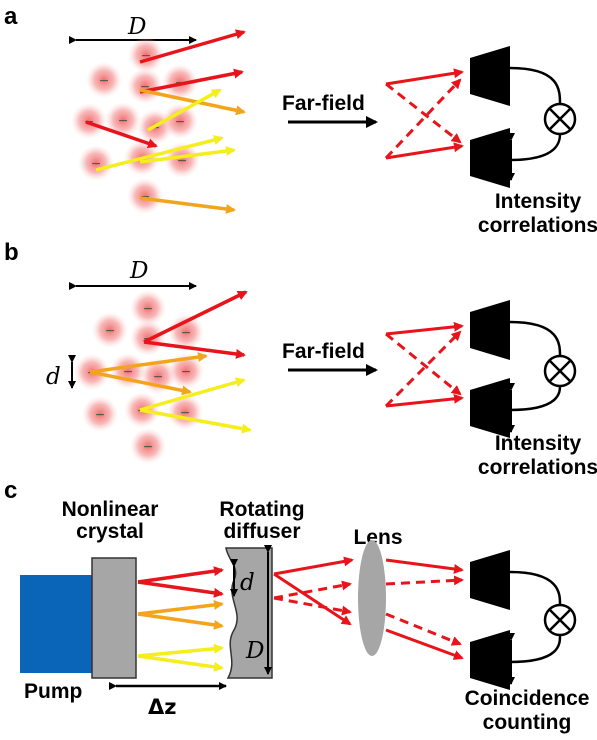 This screenshot has width=597, height=740. I want to click on pump-label: Pump, so click(53, 691).